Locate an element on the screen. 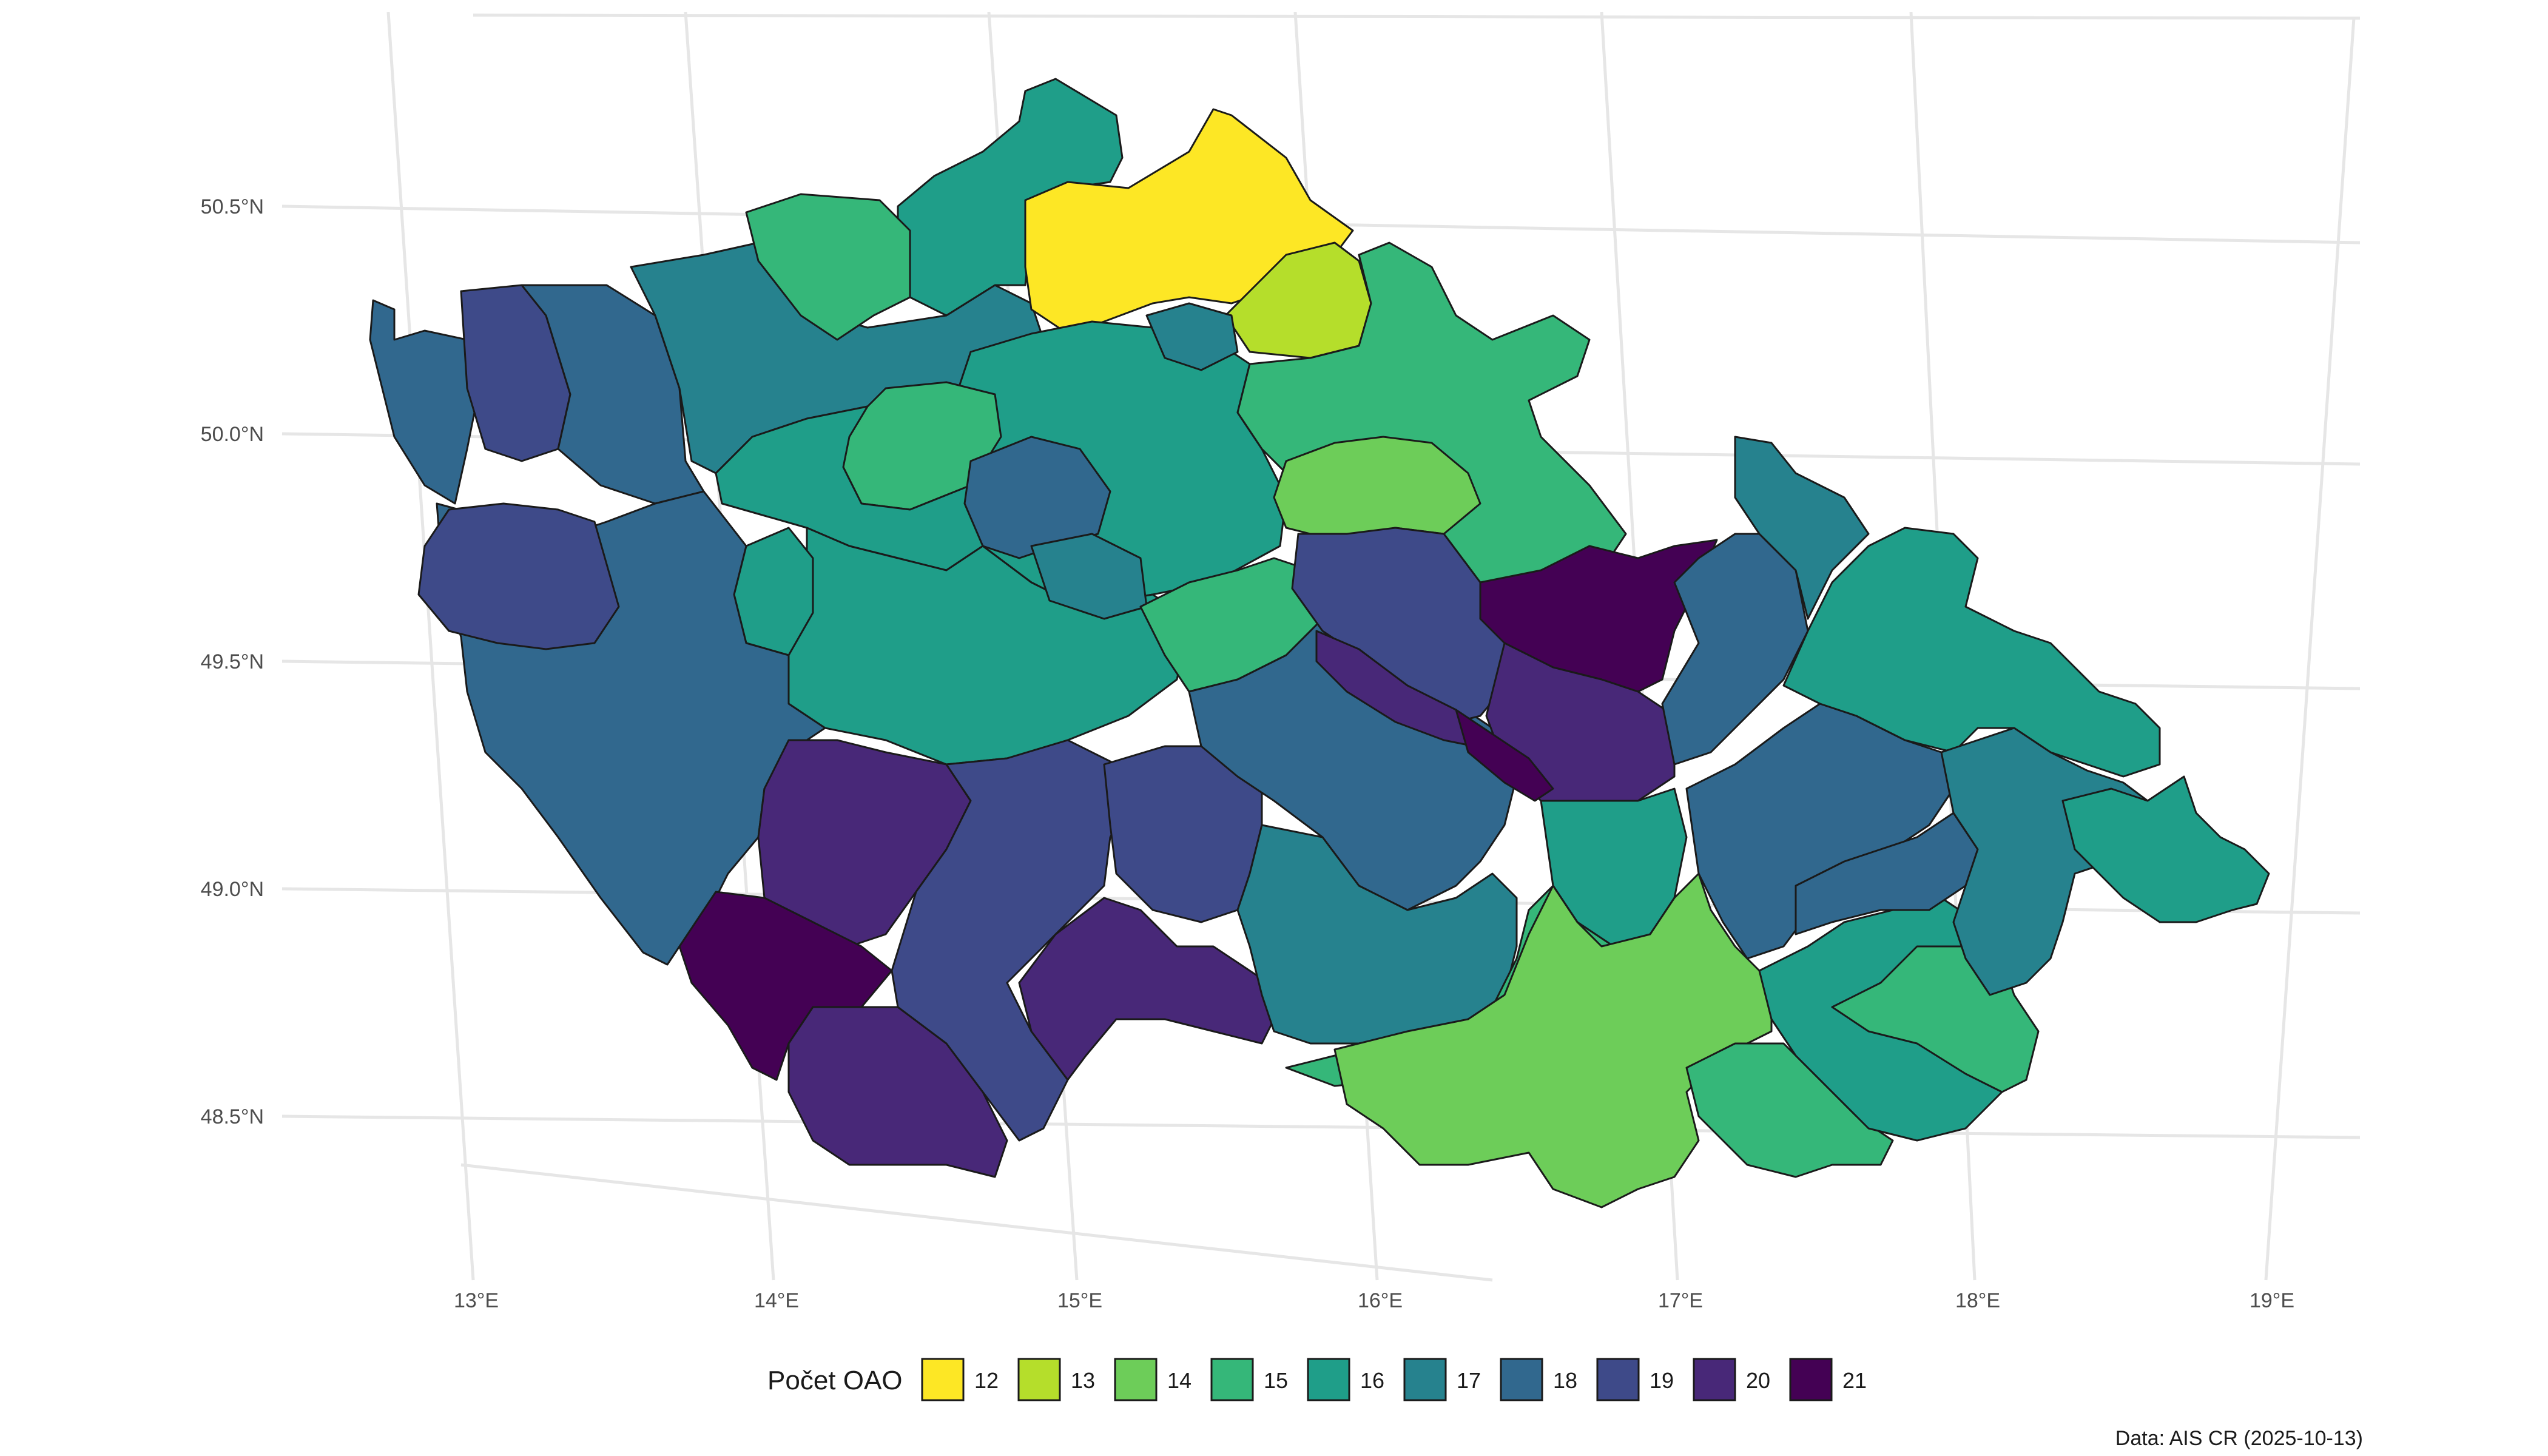 The width and height of the screenshot is (2548, 1456). legend-label-18: 18 is located at coordinates (1565, 1380).